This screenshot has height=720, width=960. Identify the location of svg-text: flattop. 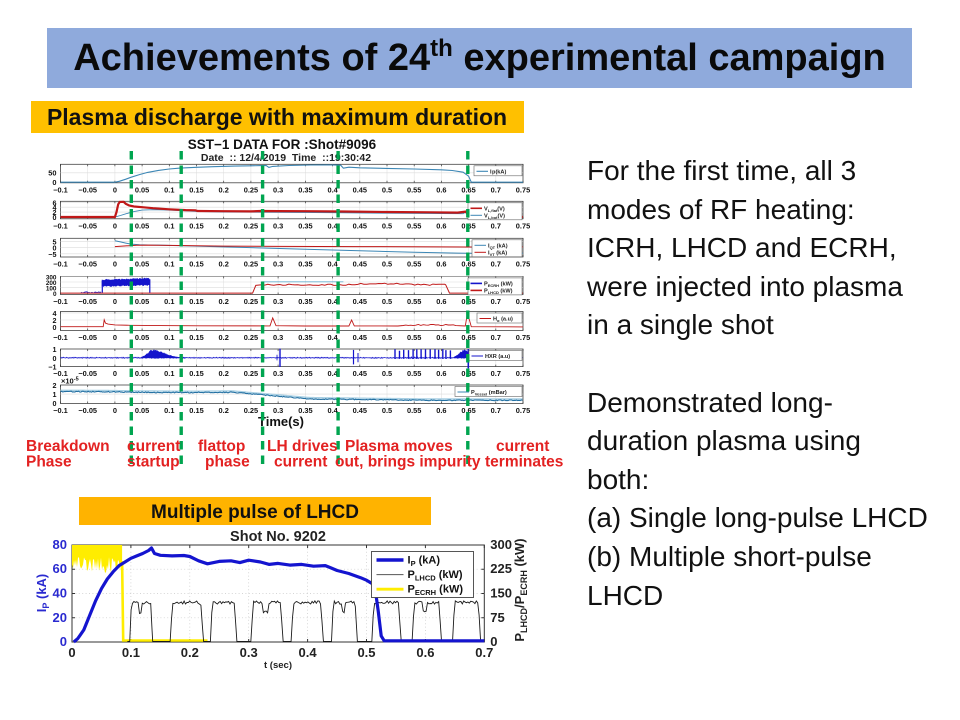
(221, 446).